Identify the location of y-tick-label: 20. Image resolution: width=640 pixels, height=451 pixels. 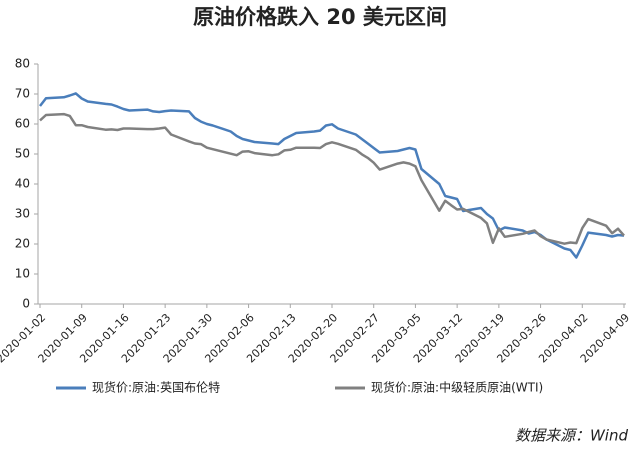
(22, 244).